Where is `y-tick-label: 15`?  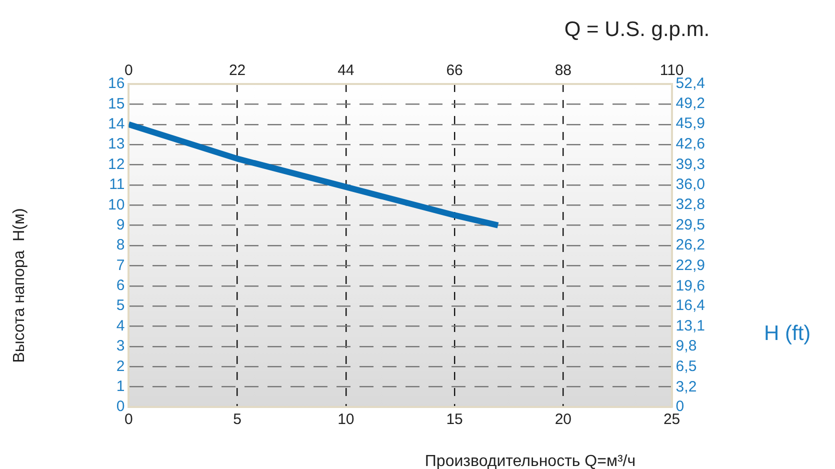 y-tick-label: 15 is located at coordinates (116, 103).